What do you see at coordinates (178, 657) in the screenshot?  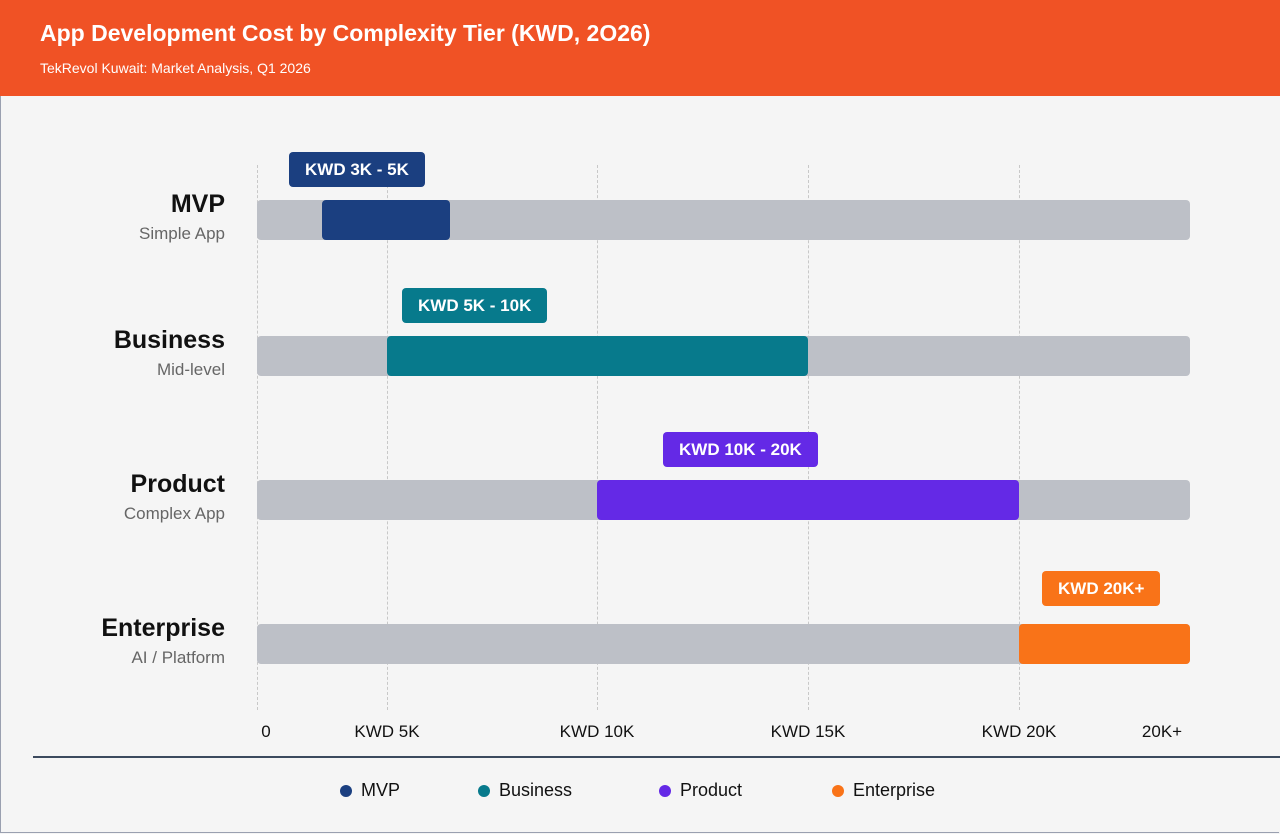 I see `row-sublabel: AI / Platform` at bounding box center [178, 657].